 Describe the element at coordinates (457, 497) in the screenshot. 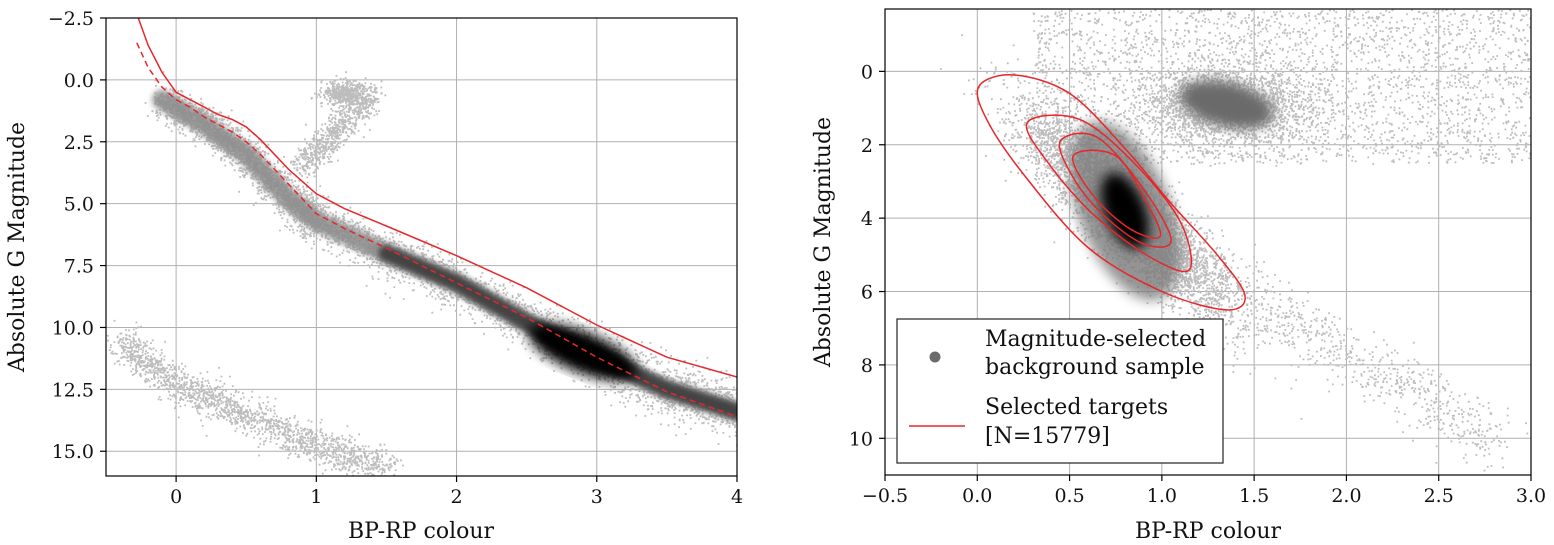

I see `left-xtick-label-2: 2` at that location.